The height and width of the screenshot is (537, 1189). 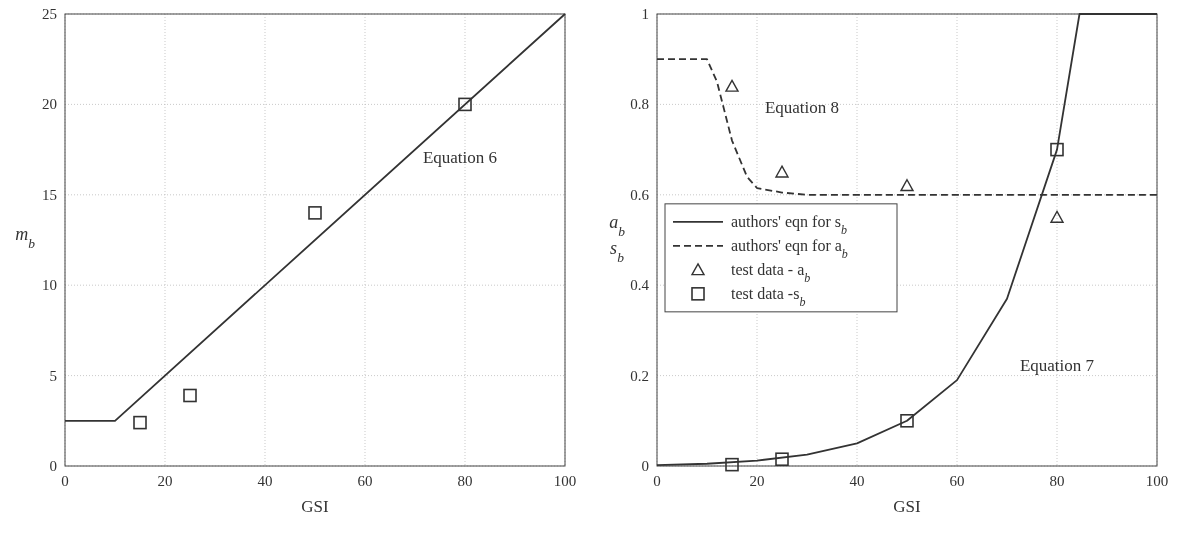 I want to click on annotation: Equation 7, so click(x=1057, y=366).